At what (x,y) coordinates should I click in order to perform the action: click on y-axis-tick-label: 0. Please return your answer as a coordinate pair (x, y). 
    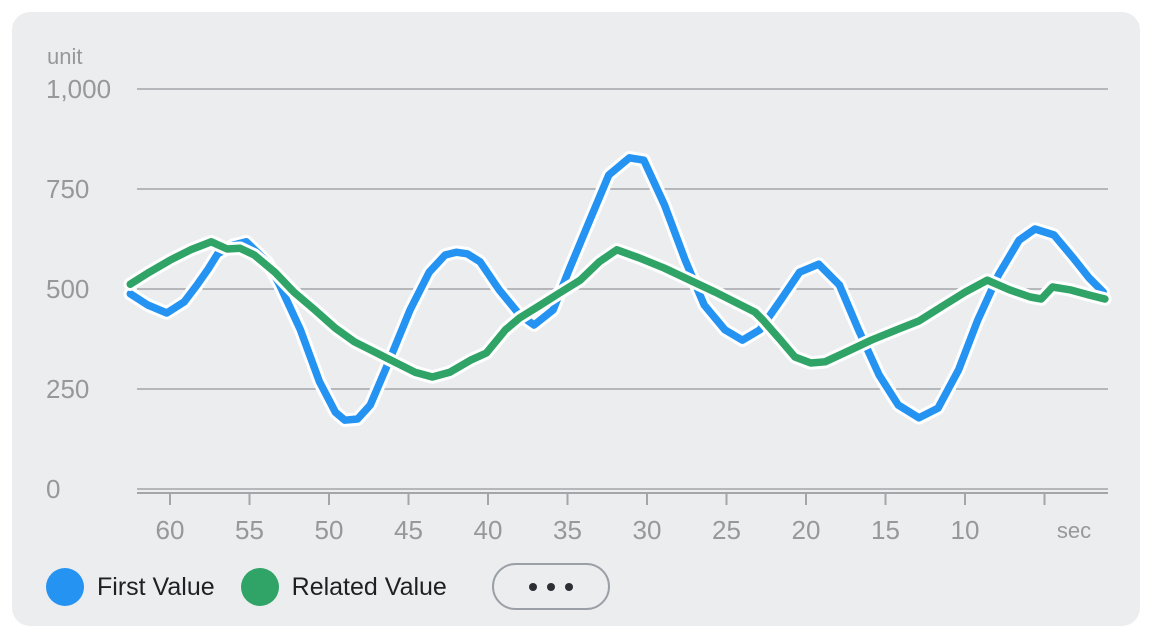
    Looking at the image, I should click on (53, 489).